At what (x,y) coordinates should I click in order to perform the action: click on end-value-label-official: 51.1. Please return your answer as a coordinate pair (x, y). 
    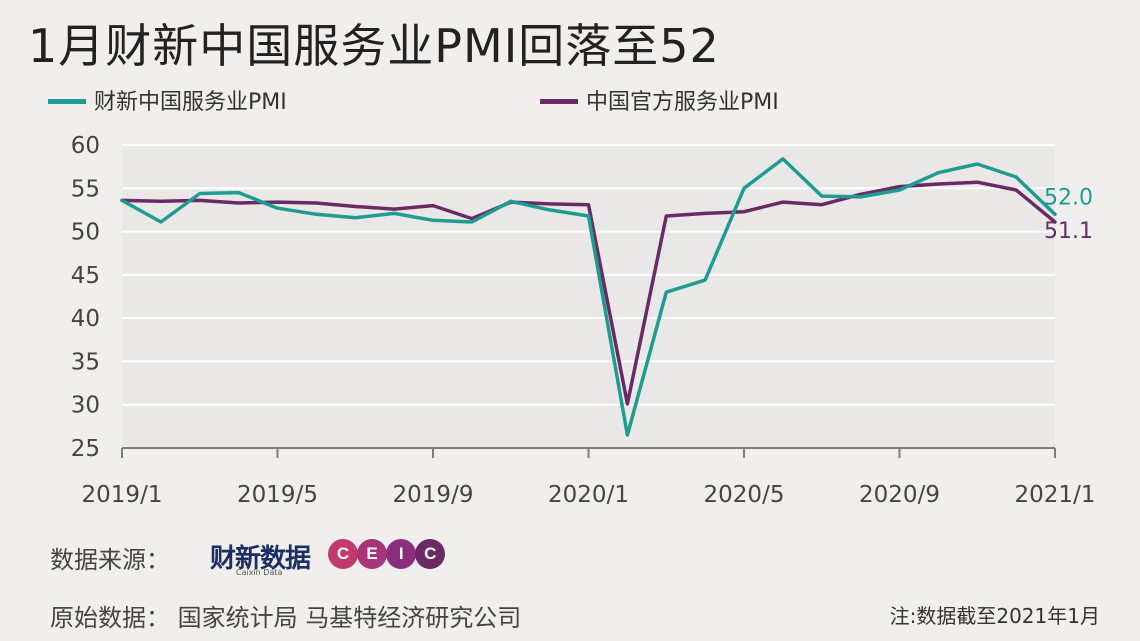
    Looking at the image, I should click on (1068, 231).